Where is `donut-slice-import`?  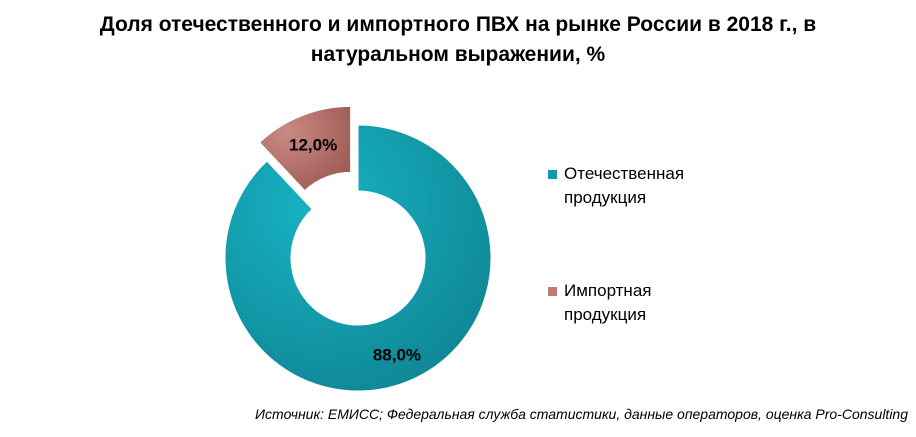 donut-slice-import is located at coordinates (305, 148).